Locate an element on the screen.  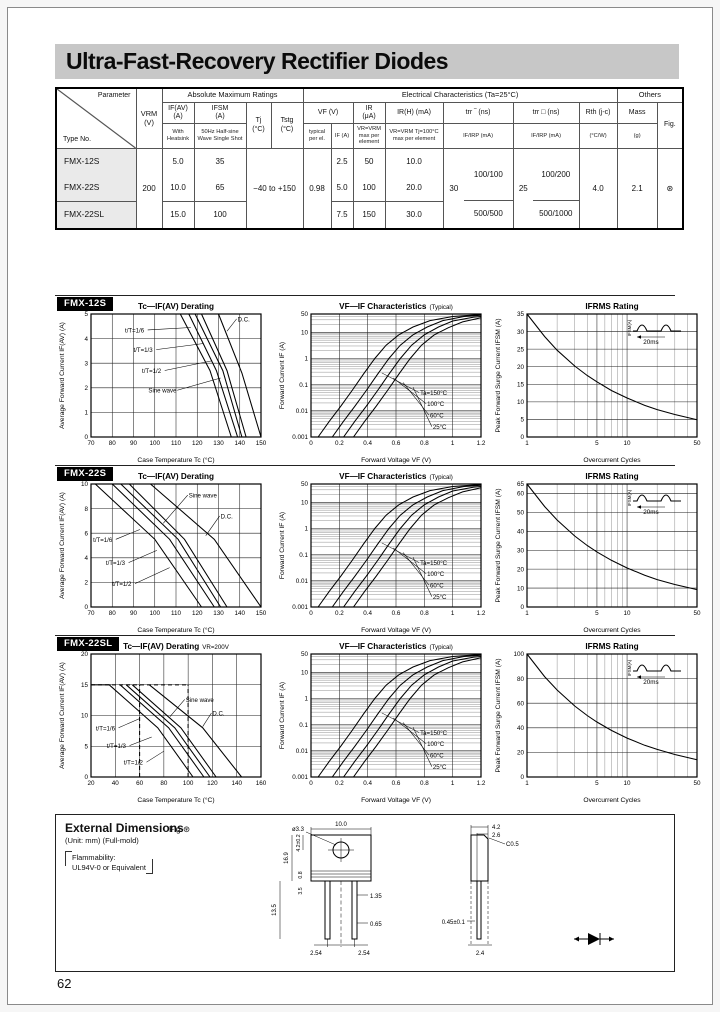
svg-text: 0.4 is located at coordinates (367, 783).